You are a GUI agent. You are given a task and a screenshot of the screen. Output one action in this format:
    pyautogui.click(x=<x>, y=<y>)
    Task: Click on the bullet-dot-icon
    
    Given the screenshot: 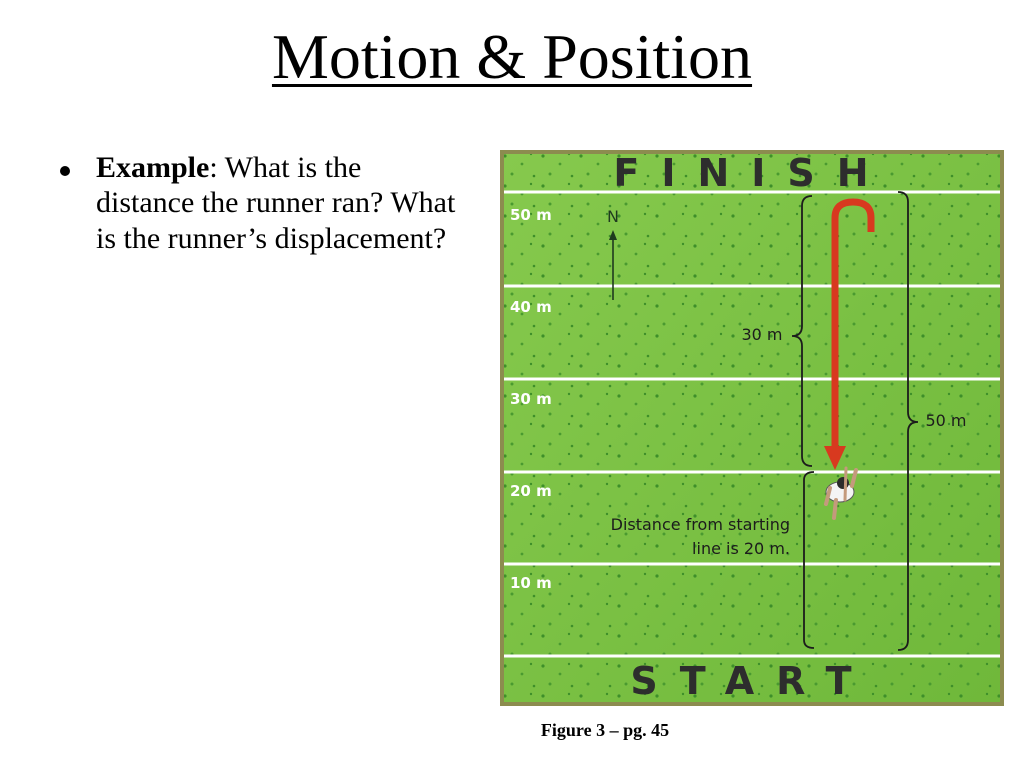 What is the action you would take?
    pyautogui.click(x=65, y=171)
    